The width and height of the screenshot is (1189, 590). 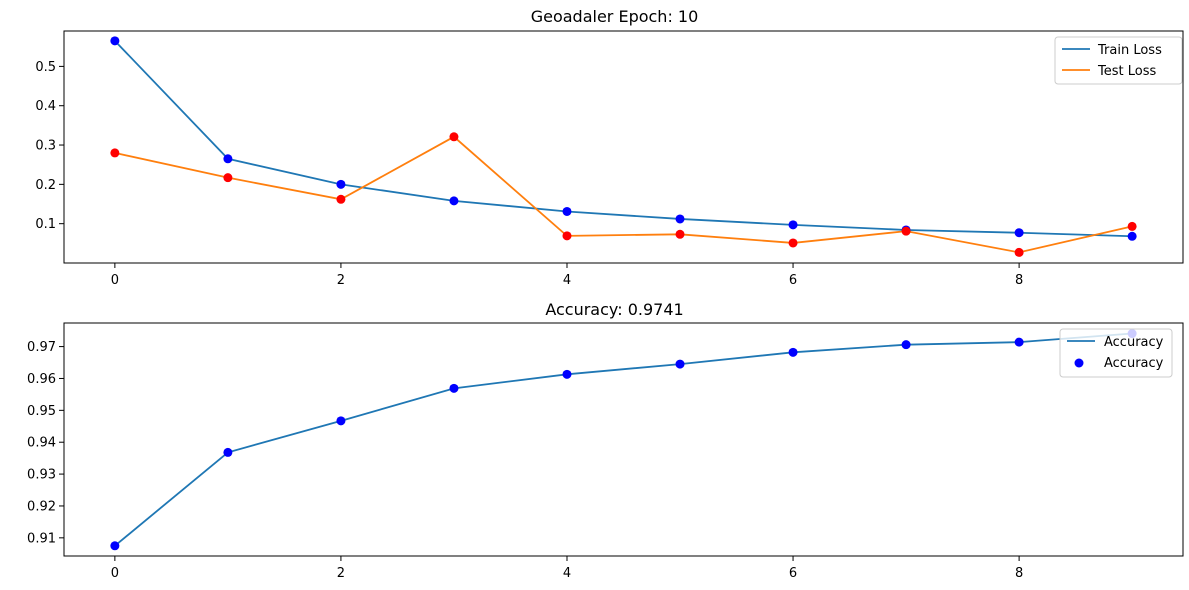 I want to click on loss-y-tick-label: 0.2, so click(x=45, y=185).